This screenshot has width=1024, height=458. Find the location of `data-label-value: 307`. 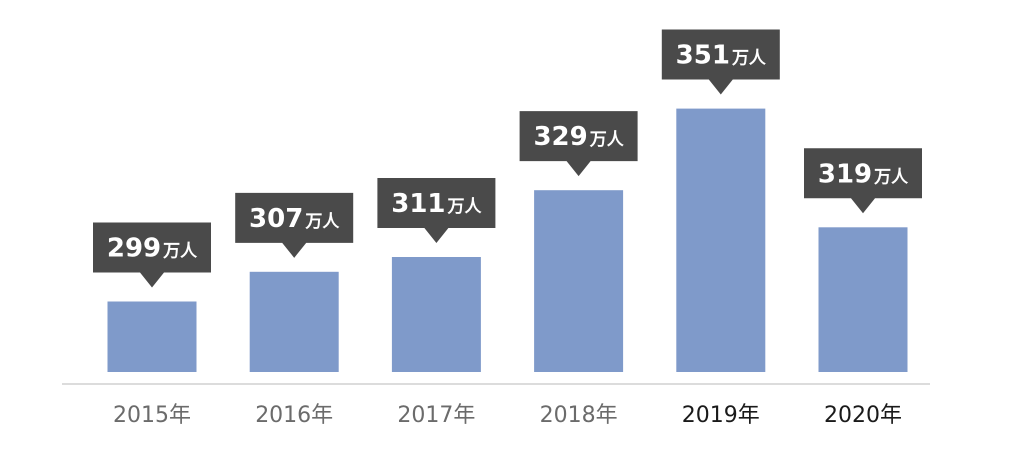

data-label-value: 307 is located at coordinates (276, 219).